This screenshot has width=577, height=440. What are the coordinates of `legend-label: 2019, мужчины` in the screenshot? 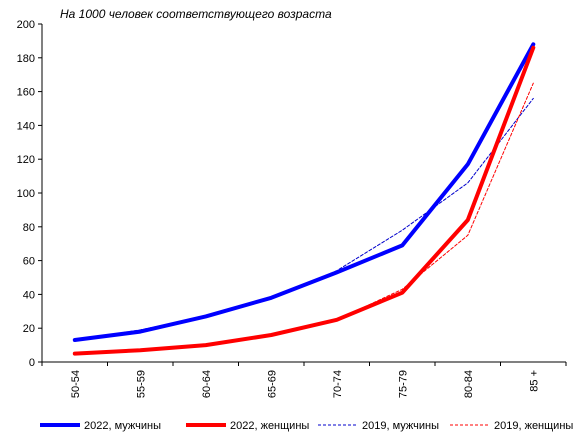 It's located at (400, 426).